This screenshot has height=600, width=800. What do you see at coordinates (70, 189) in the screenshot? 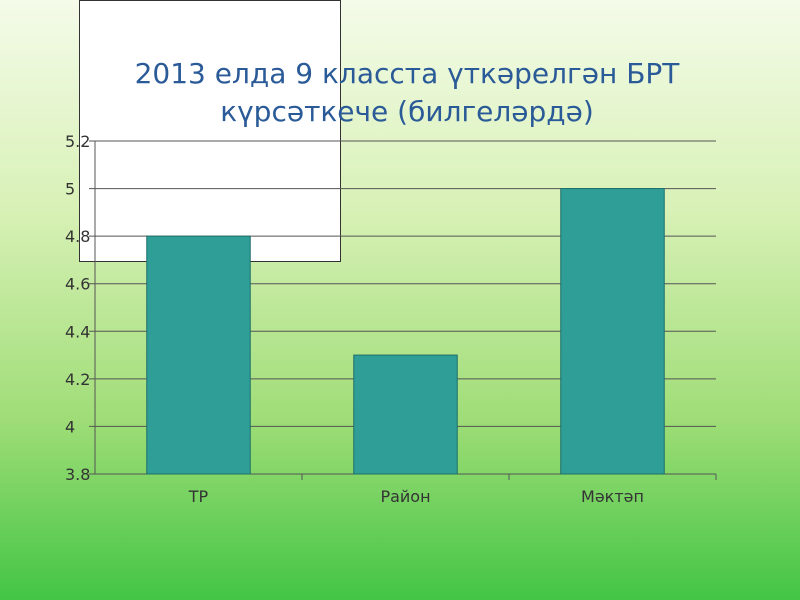
I see `y-tick-label: 5` at bounding box center [70, 189].